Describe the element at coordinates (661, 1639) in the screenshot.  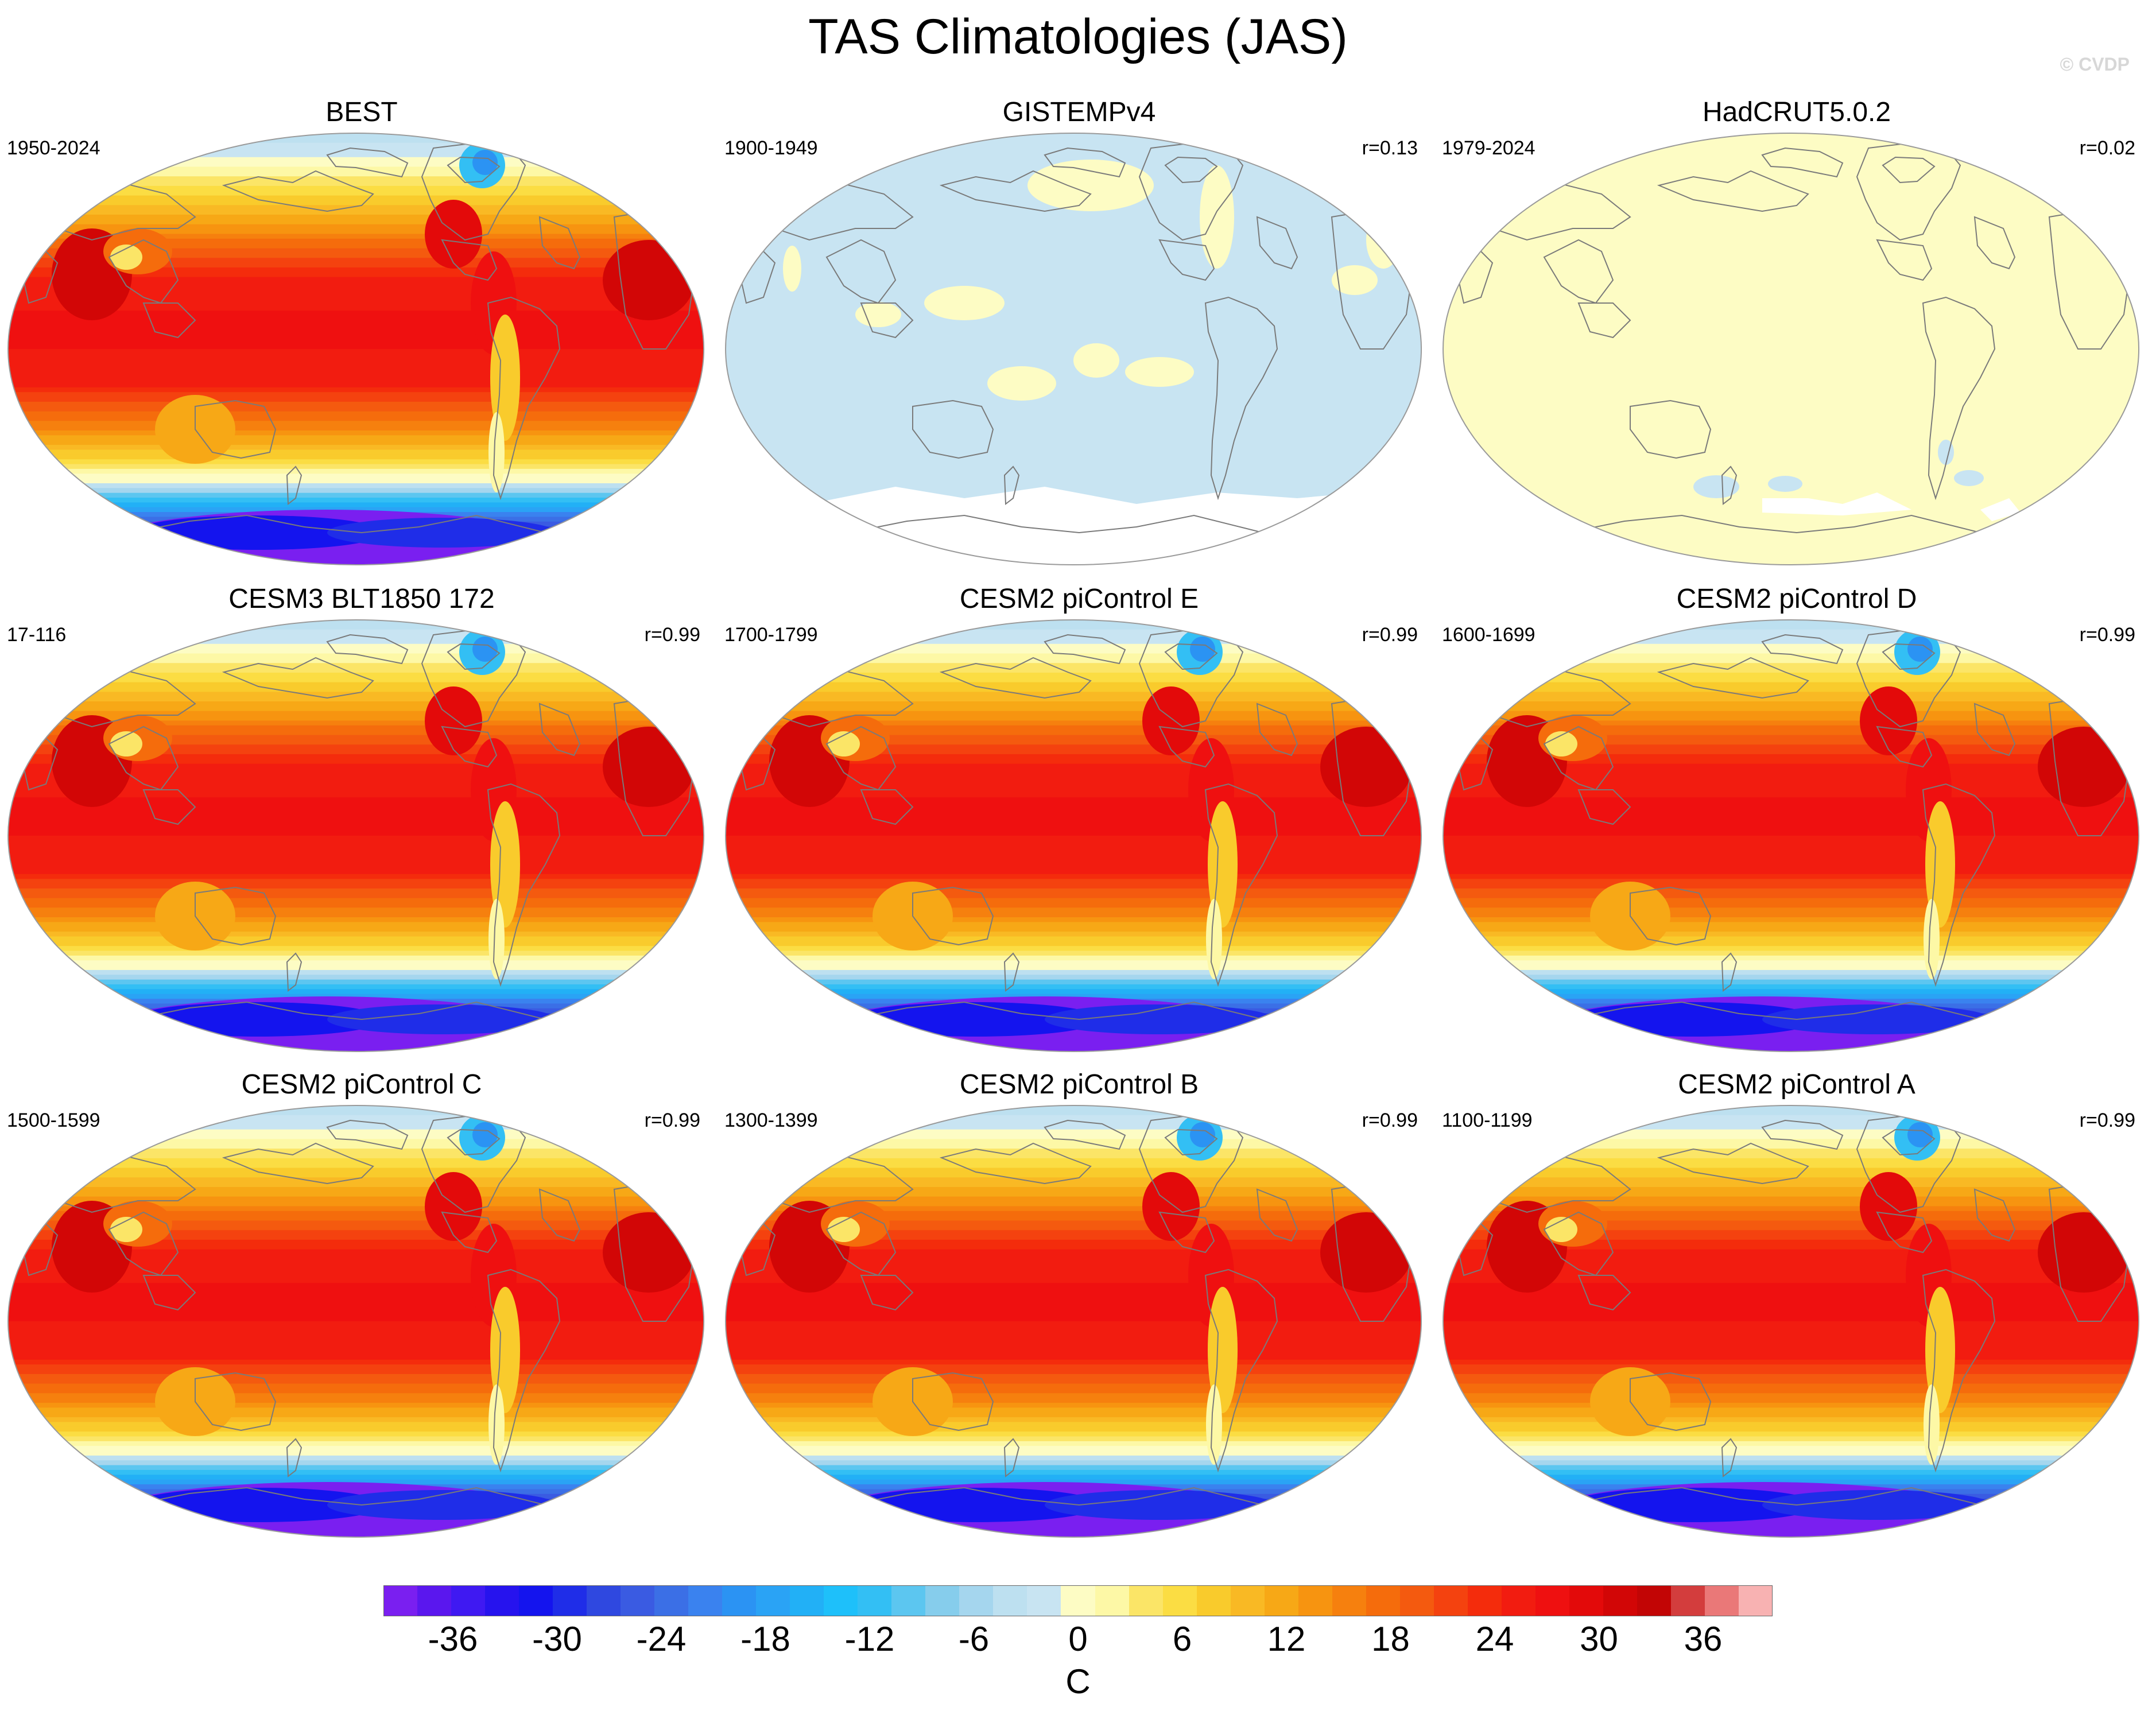
I see `colorbar-tick-label: -24` at that location.